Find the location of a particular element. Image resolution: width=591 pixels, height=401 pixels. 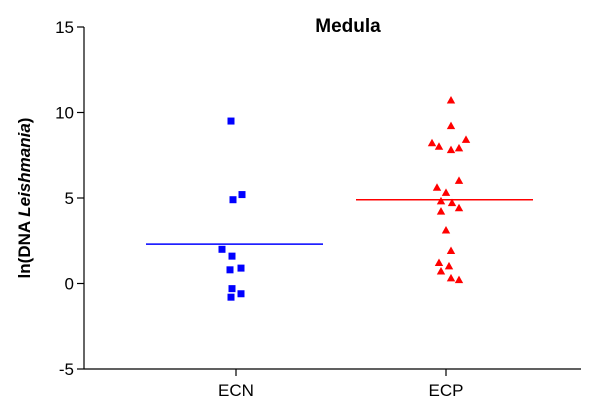

y-axis-label: ln(DNA Leishmania) is located at coordinates (24, 198).